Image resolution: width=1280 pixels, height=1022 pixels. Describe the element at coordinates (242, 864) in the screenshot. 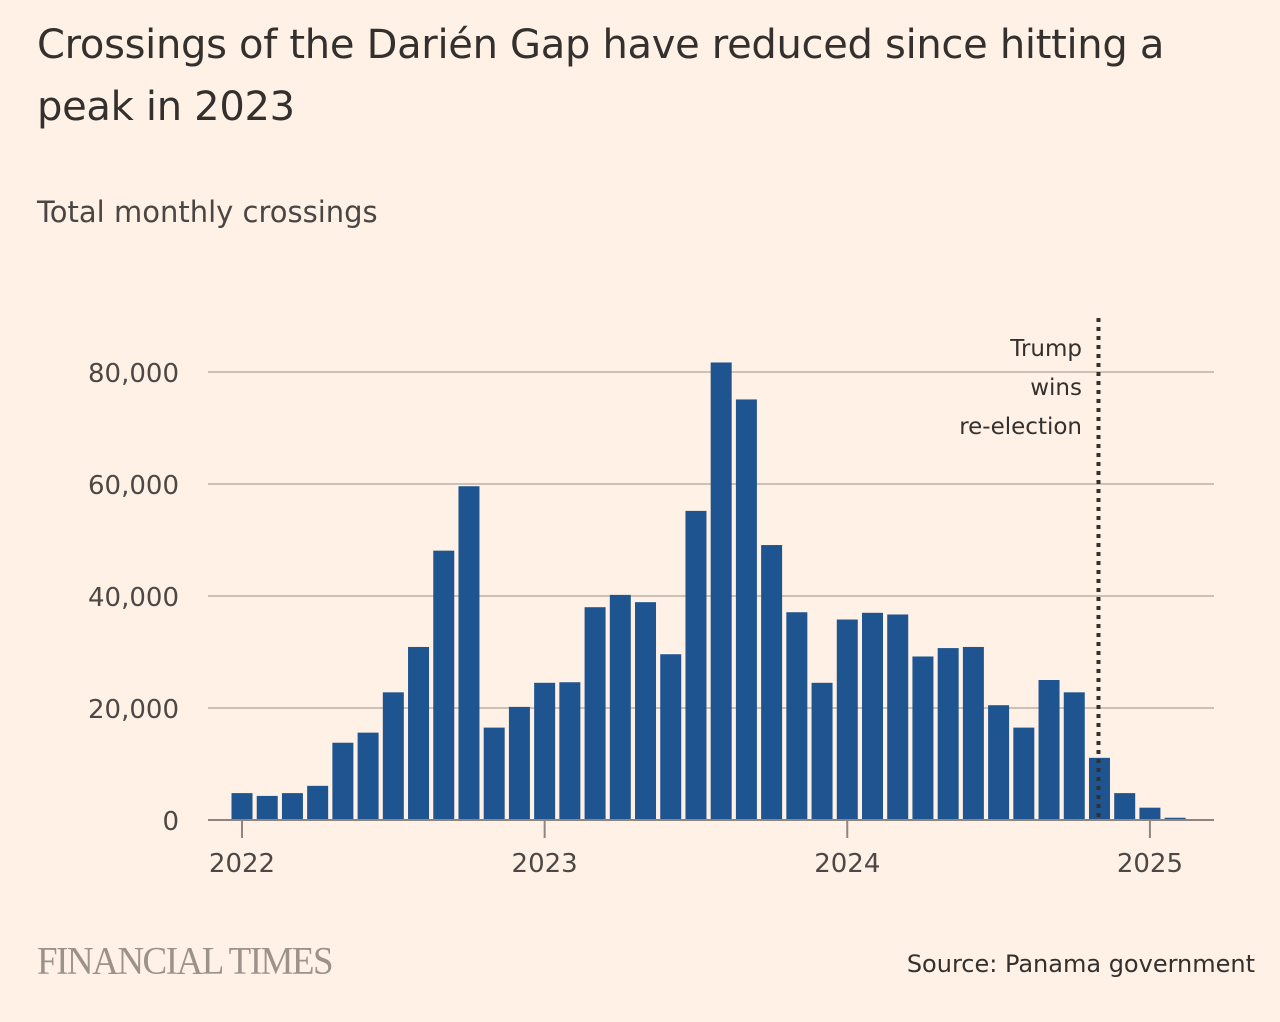

I see `x-tick-label: 2022` at that location.